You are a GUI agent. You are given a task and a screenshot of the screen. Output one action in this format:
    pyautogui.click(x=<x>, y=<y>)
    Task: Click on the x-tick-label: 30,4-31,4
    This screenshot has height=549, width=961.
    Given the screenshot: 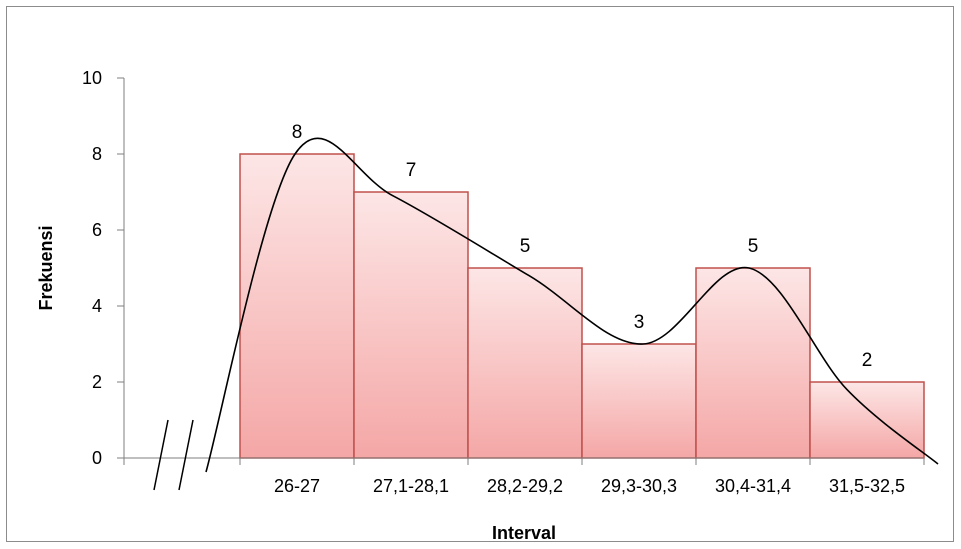 What is the action you would take?
    pyautogui.click(x=753, y=486)
    